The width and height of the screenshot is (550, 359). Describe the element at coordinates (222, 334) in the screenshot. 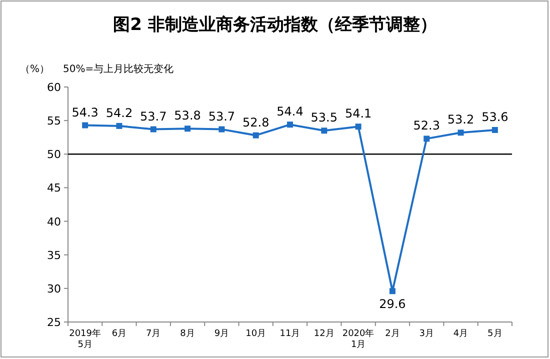

I see `x-tick-label: 9月` at that location.